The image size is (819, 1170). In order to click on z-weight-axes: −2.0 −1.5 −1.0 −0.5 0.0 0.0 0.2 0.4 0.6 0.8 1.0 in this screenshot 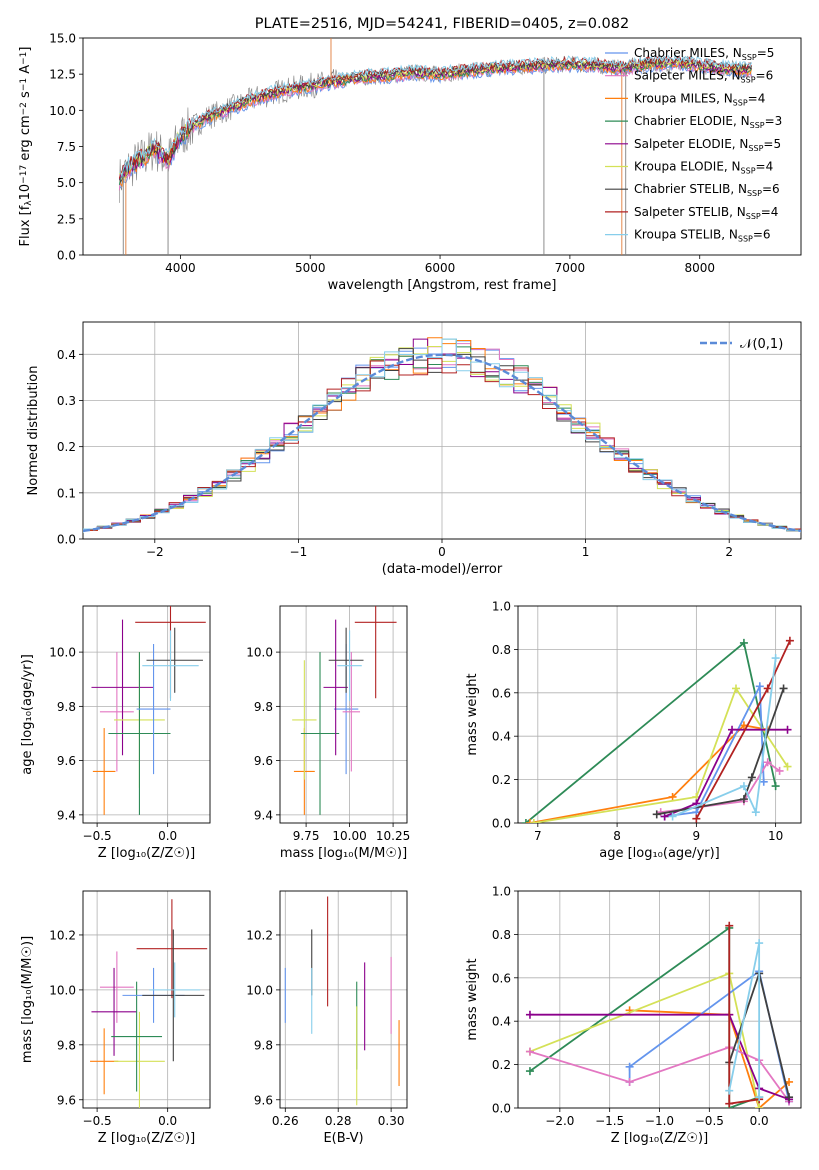, I will do `click(647, 1006)`.